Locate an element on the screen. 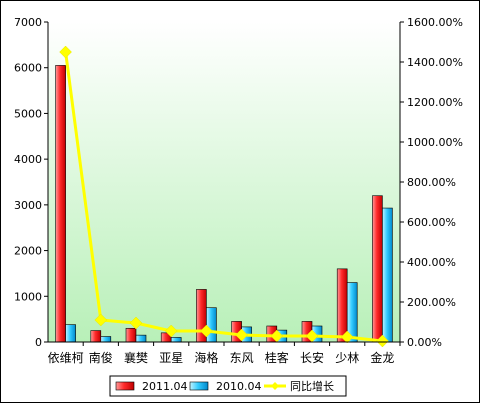  left-tick-label: 3000 is located at coordinates (28, 205).